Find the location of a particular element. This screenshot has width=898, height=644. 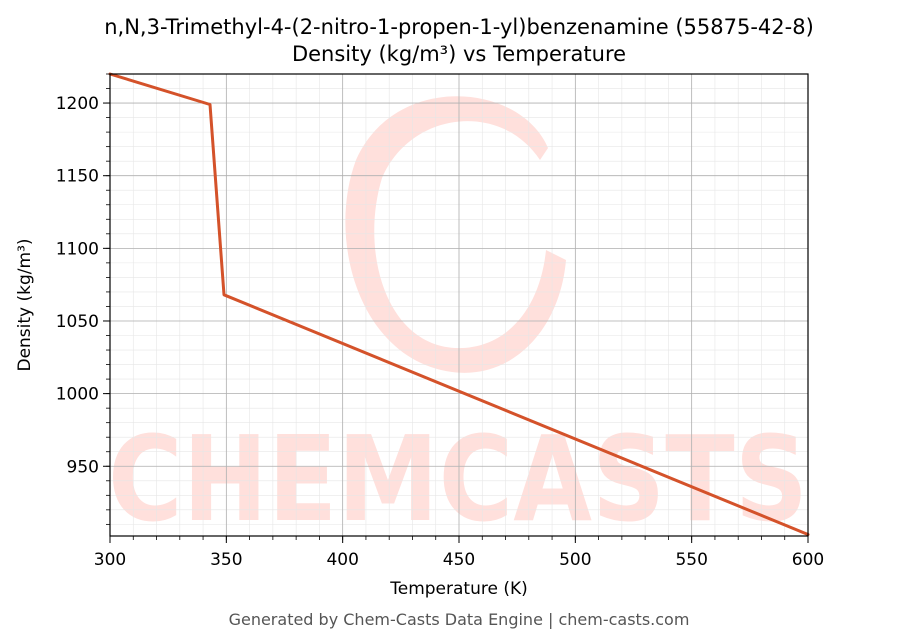

x-axis: 300 350 400 450 500 550 600 is located at coordinates (459, 553).